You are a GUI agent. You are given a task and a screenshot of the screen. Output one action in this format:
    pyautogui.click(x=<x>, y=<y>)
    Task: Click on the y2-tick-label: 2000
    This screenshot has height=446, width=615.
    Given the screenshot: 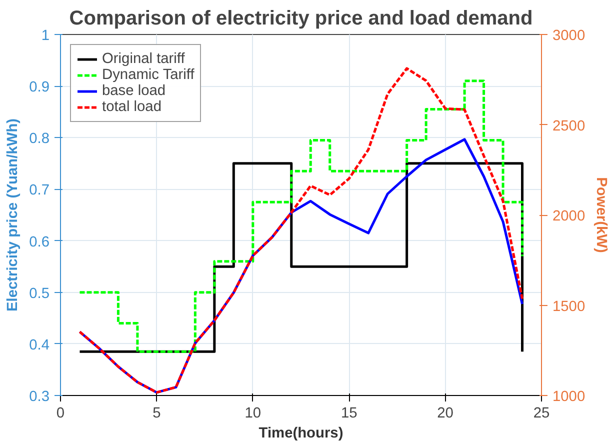 What is the action you would take?
    pyautogui.click(x=569, y=216)
    